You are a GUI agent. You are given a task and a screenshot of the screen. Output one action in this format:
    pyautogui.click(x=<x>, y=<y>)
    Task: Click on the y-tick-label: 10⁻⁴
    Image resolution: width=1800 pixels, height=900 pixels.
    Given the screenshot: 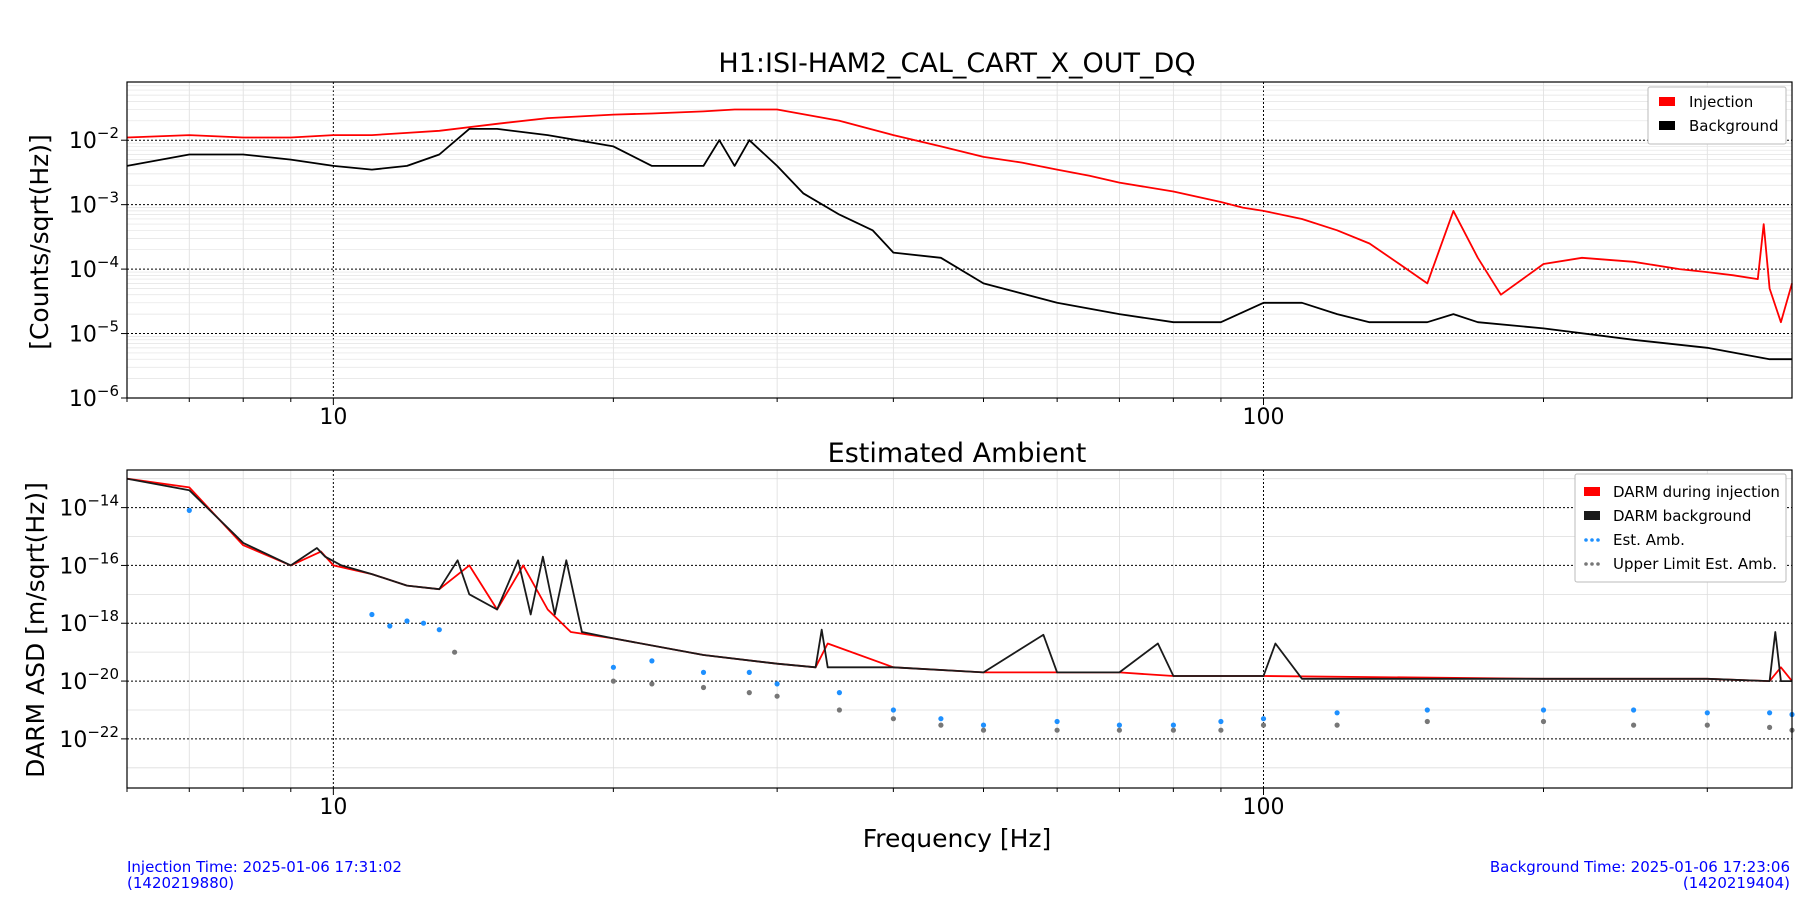 What is the action you would take?
    pyautogui.click(x=94, y=268)
    